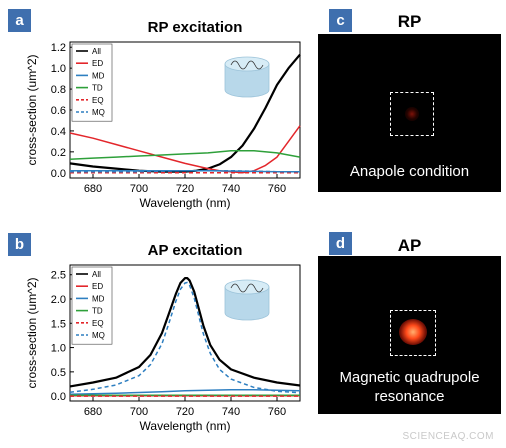 Image resolution: width=506 pixels, height=448 pixels. What do you see at coordinates (185, 155) in the screenshot?
I see `series-line-td` at bounding box center [185, 155].